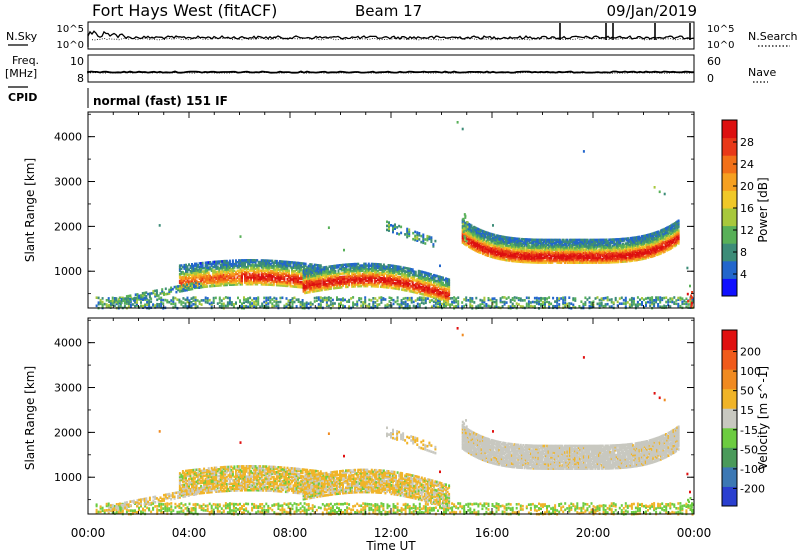 The width and height of the screenshot is (800, 558). I want to click on nsearch-label: N.Search, so click(773, 36).